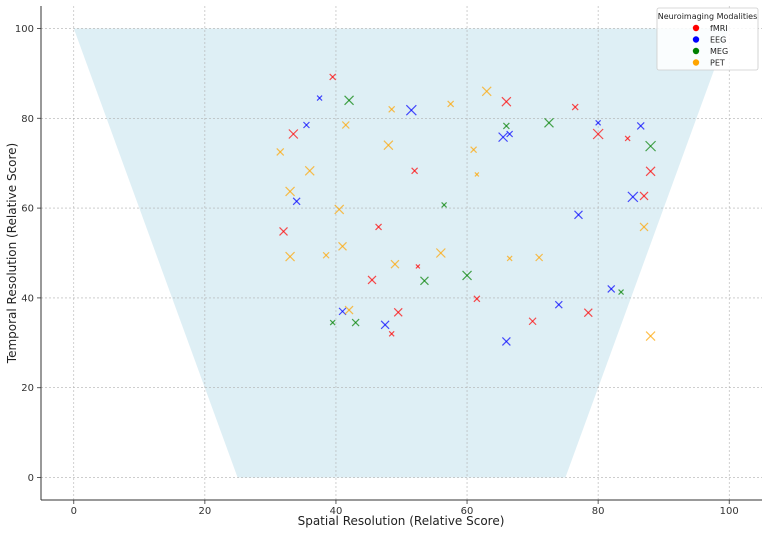 The width and height of the screenshot is (770, 534). I want to click on legend-box, so click(707, 39).